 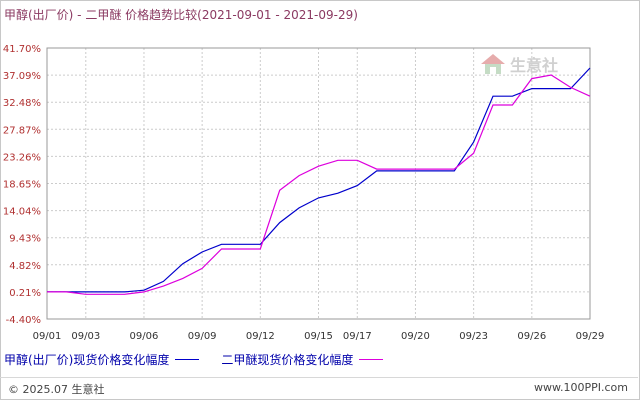 What do you see at coordinates (531, 336) in the screenshot?
I see `x-tick-label: 09/26` at bounding box center [531, 336].